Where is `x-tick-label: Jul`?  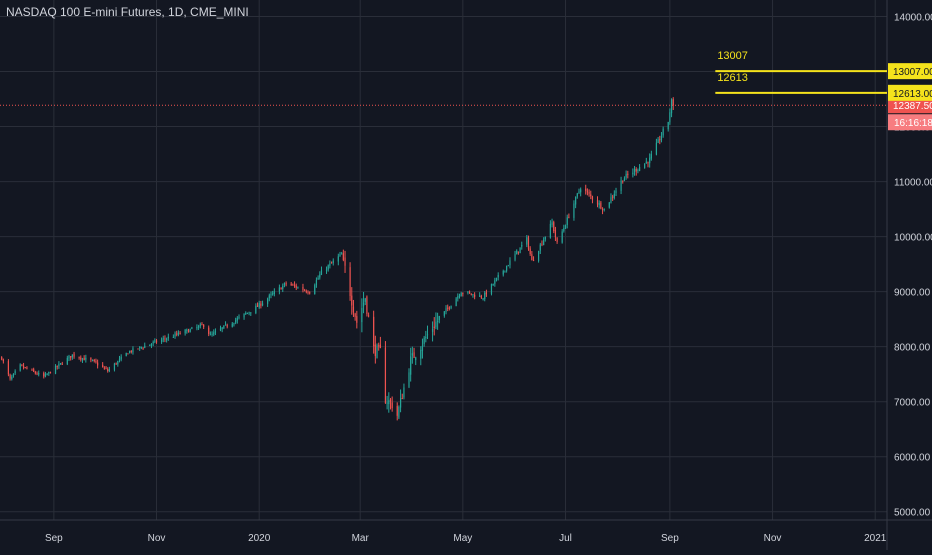
x-tick-label: Jul is located at coordinates (565, 538).